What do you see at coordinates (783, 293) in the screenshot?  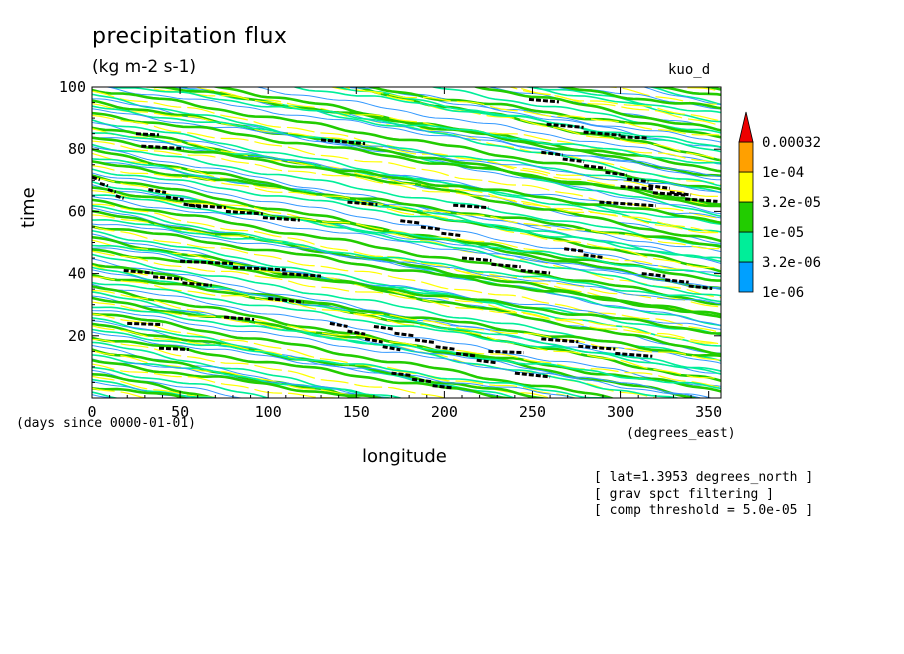 I see `colorbar-label: 1e-06` at bounding box center [783, 293].